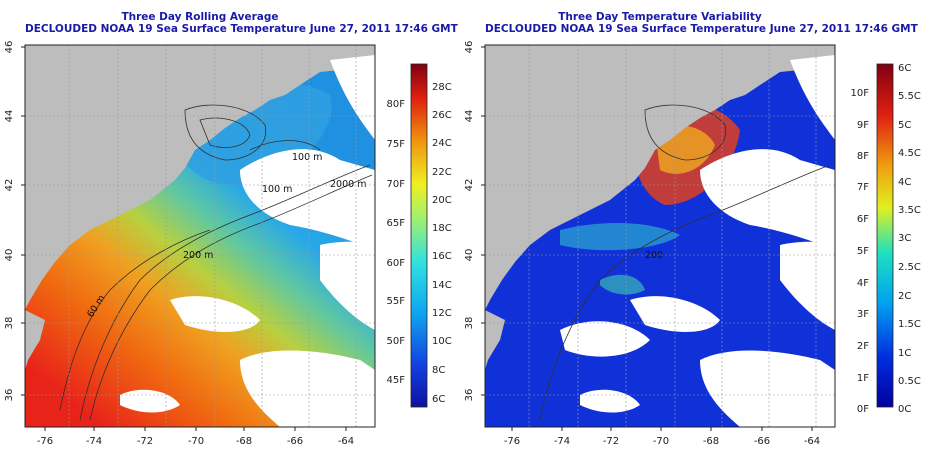 The height and width of the screenshot is (475, 950). Describe the element at coordinates (295, 441) in the screenshot. I see `x-tick-label: -66` at that location.